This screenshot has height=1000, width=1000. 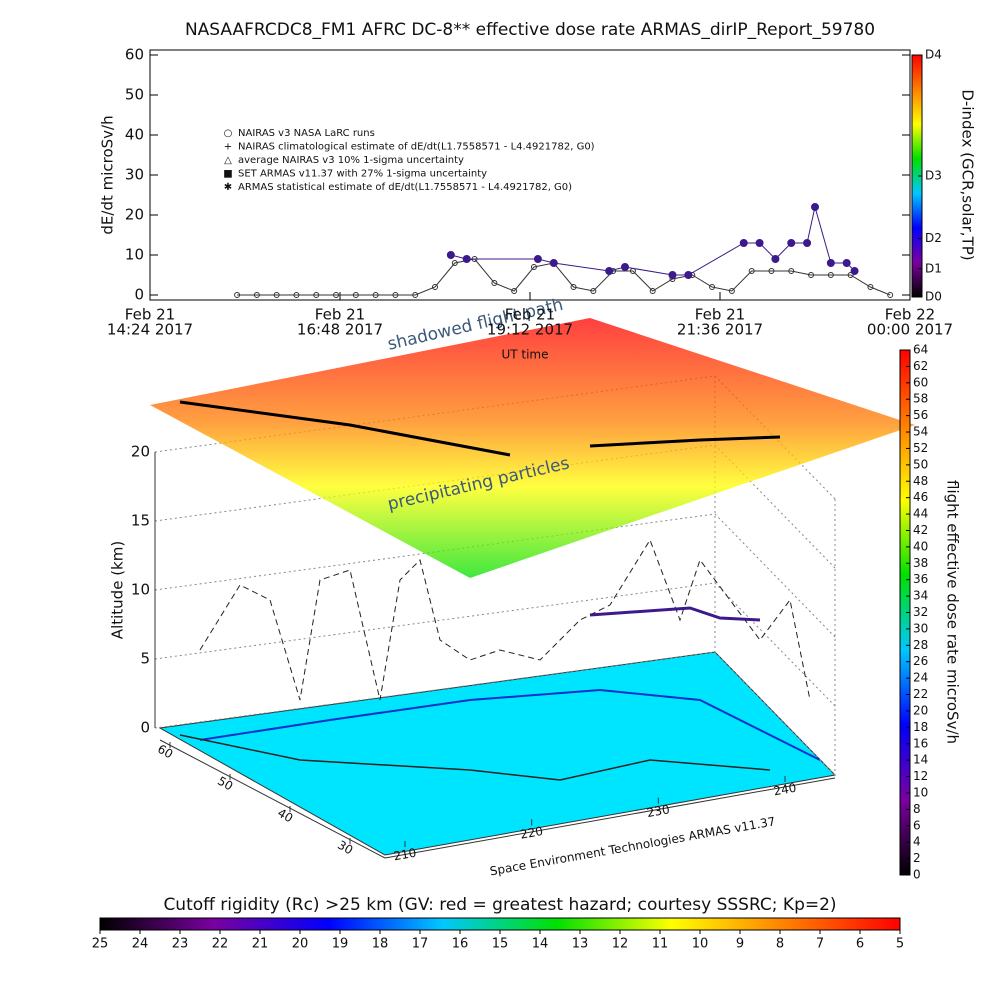 I want to click on x-tick-label: 40, so click(x=285, y=816).